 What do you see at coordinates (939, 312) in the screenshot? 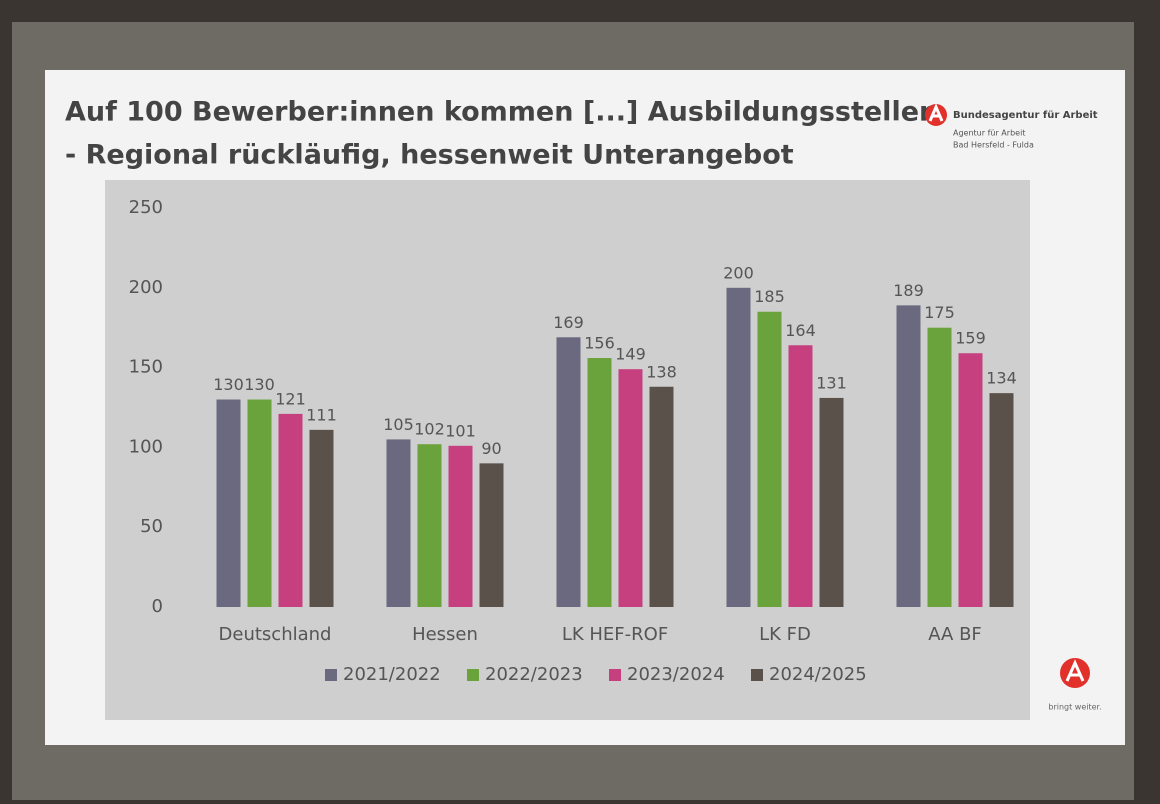
I see `value-label: 175` at bounding box center [939, 312].